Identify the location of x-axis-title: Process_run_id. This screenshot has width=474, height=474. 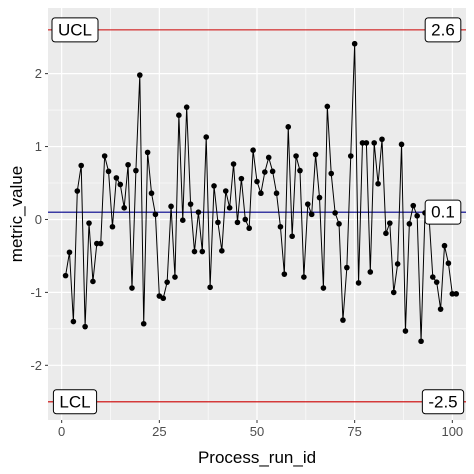
(257, 457).